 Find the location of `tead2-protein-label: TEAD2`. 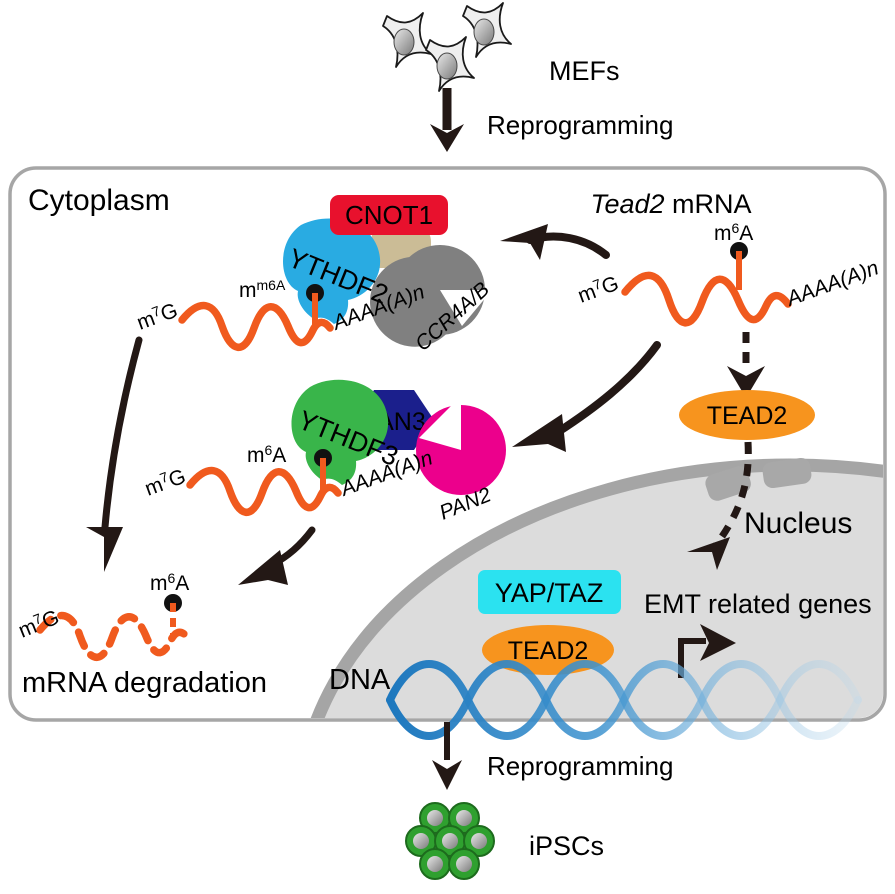

tead2-protein-label: TEAD2 is located at coordinates (747, 416).